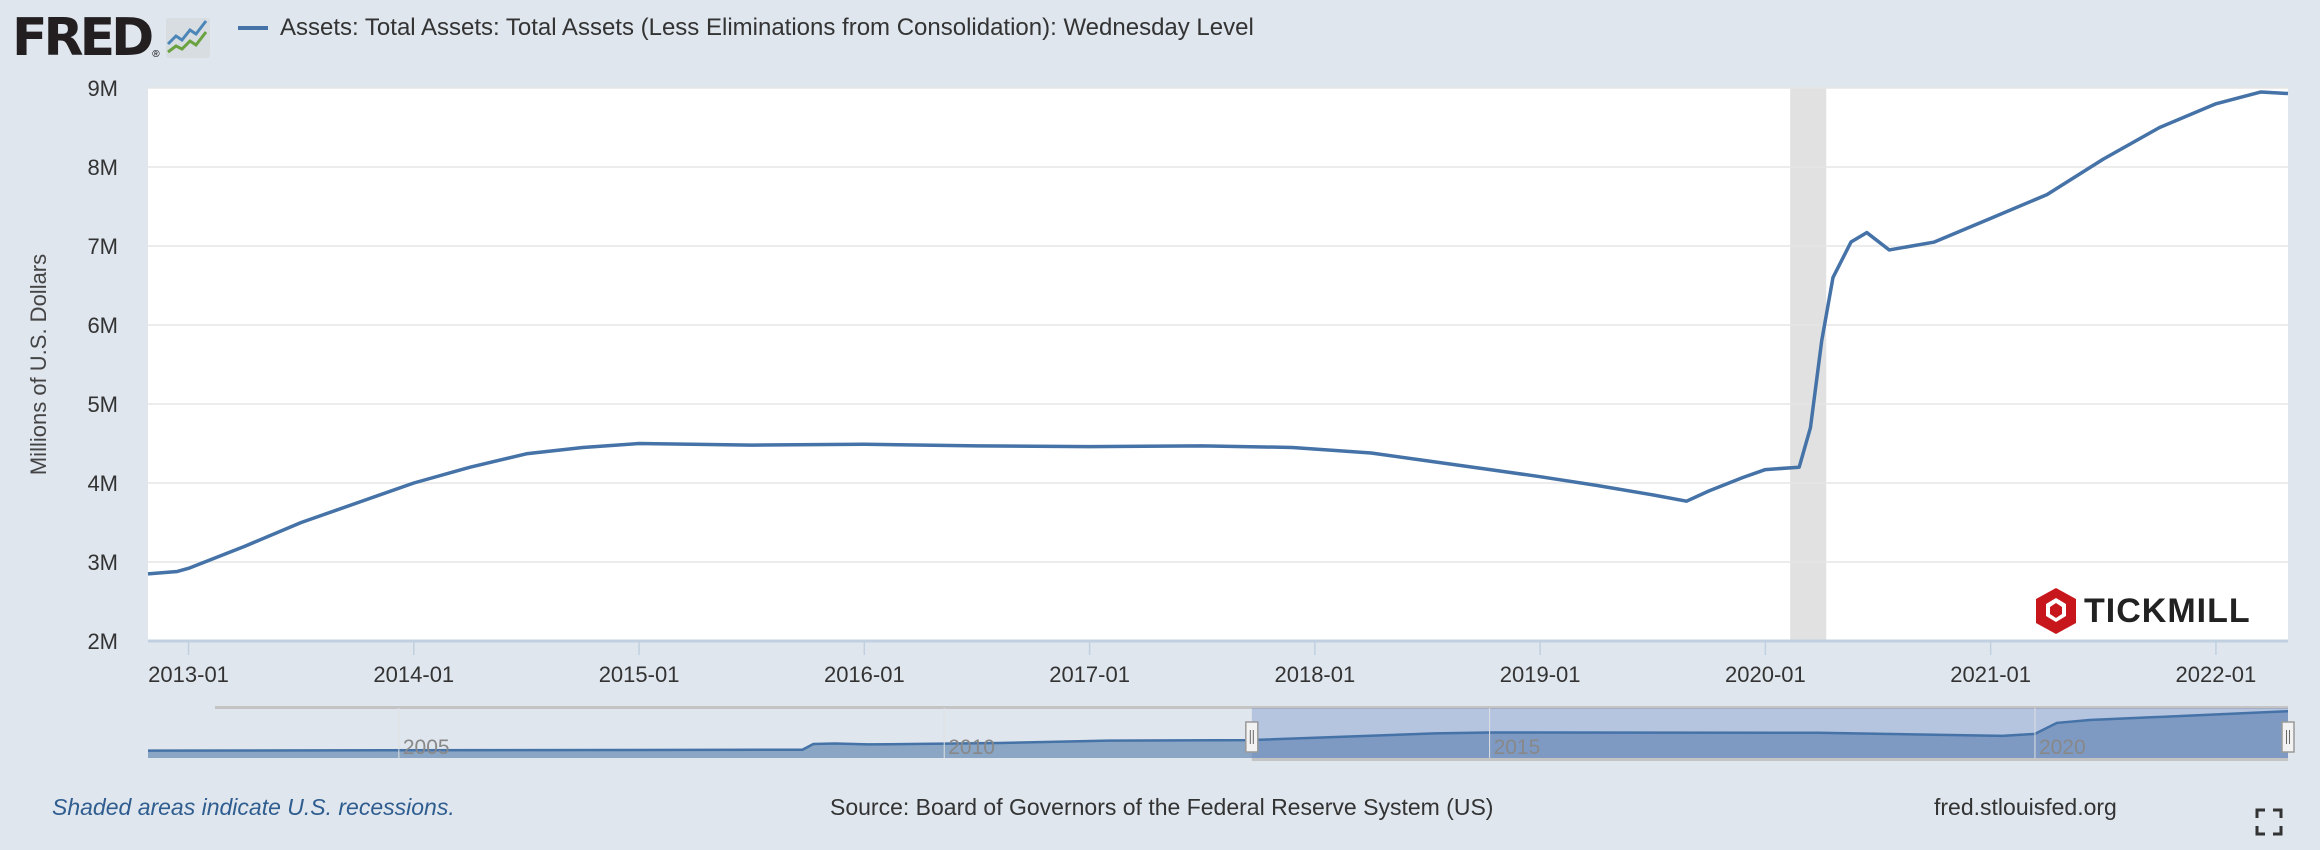  Describe the element at coordinates (2056, 611) in the screenshot. I see `tickmill-logo-icon` at that location.